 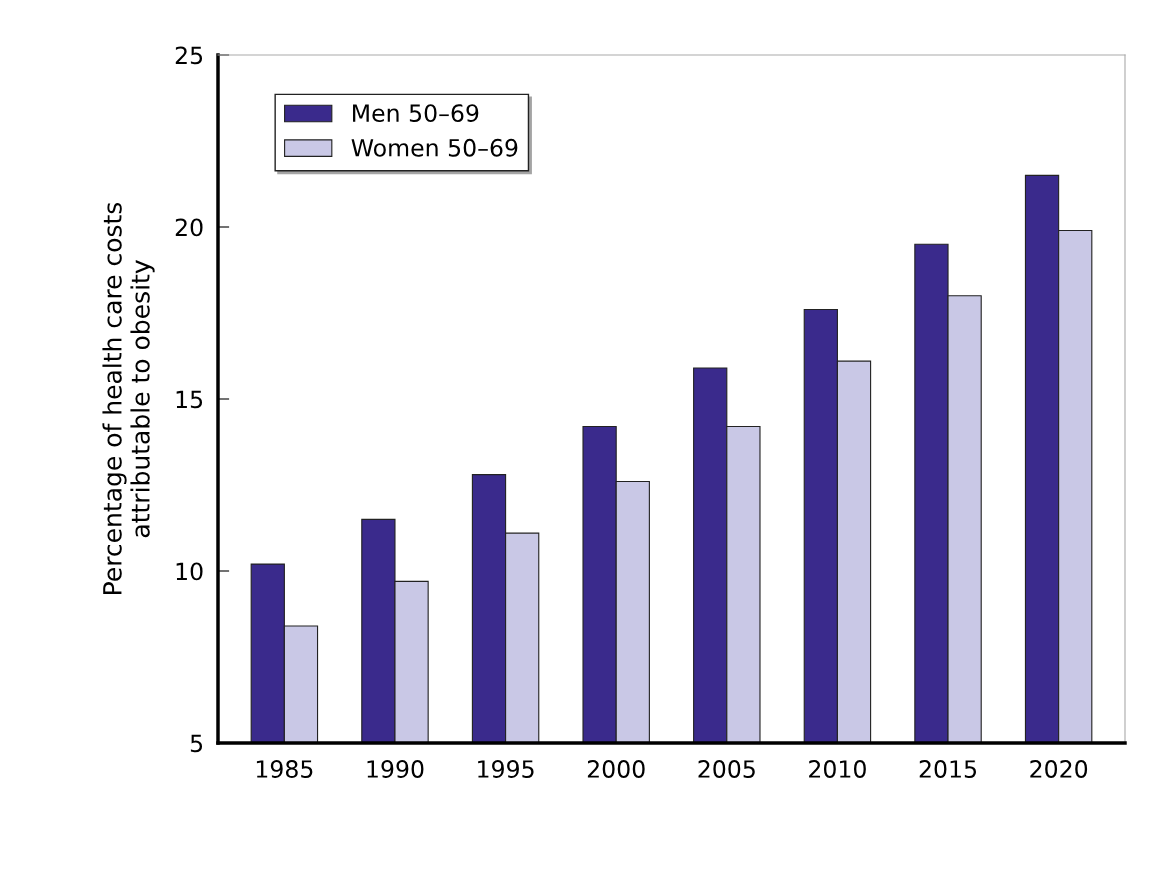 What do you see at coordinates (189, 55) in the screenshot?
I see `y-tick-label: 25` at bounding box center [189, 55].